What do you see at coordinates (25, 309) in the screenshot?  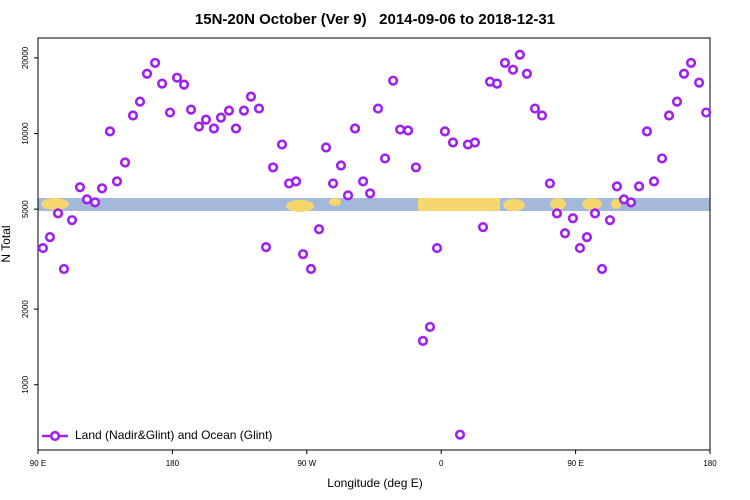 I see `y-tick-label: 2000` at bounding box center [25, 309].